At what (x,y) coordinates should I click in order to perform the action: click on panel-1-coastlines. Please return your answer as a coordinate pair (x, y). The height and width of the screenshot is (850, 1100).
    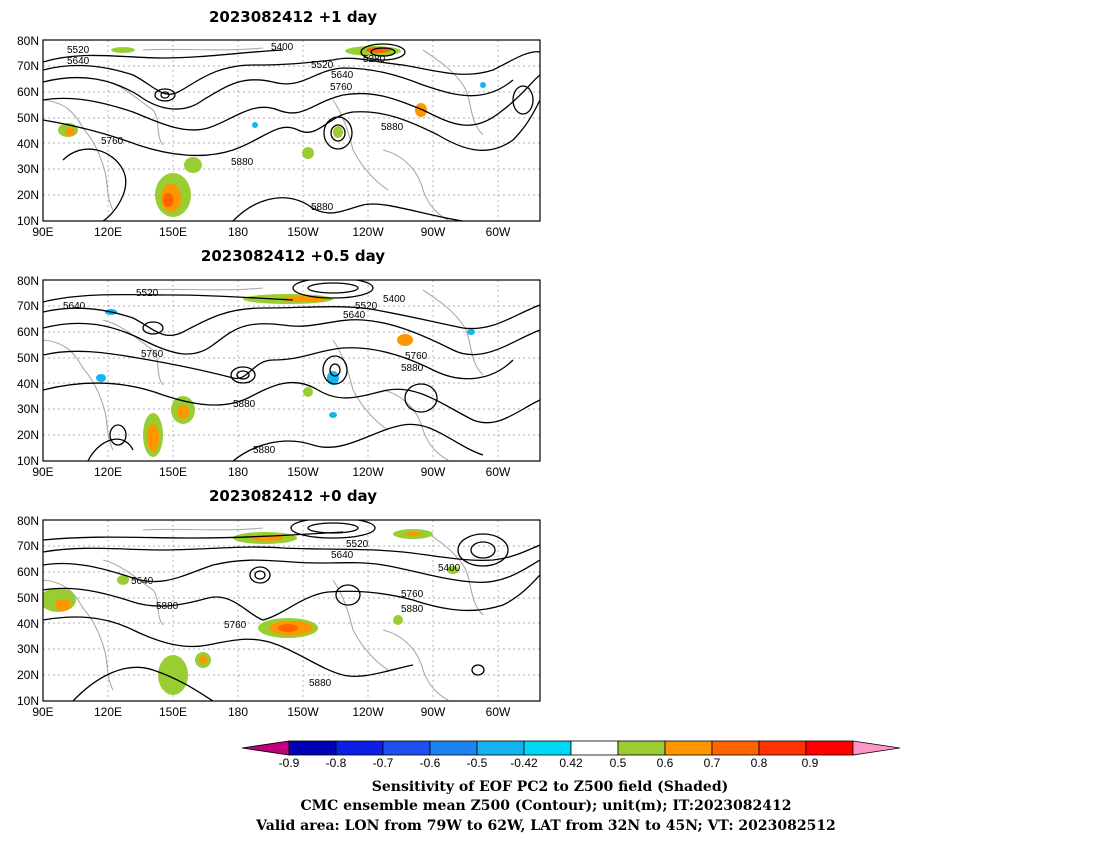
    Looking at the image, I should click on (263, 134).